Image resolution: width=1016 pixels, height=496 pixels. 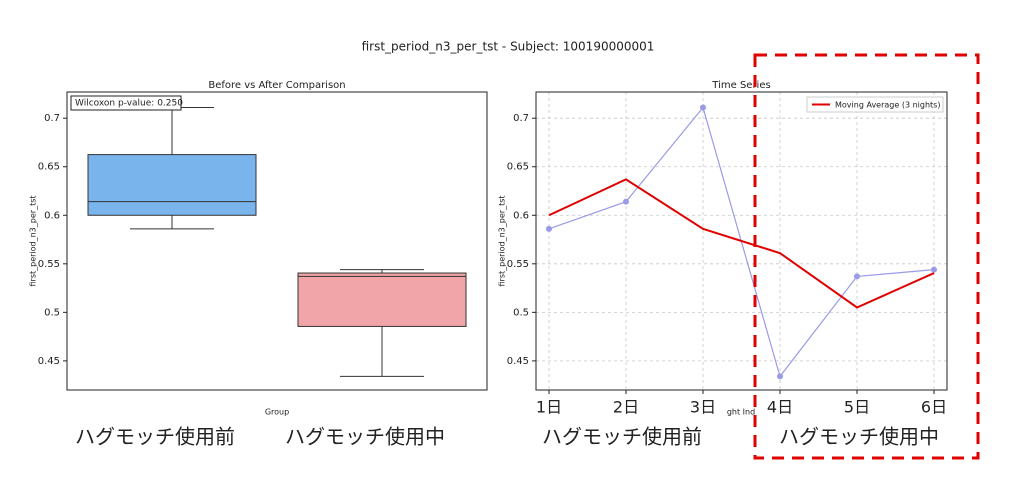 I want to click on annotation: Wilcoxon p-value: 0.250, so click(x=129, y=104).